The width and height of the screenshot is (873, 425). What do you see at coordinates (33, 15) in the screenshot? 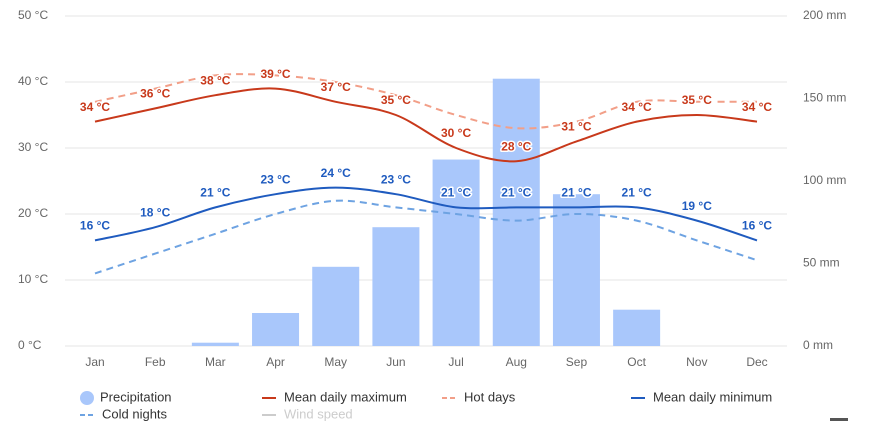
I see `y-tick-label: 50 °C` at bounding box center [33, 15].